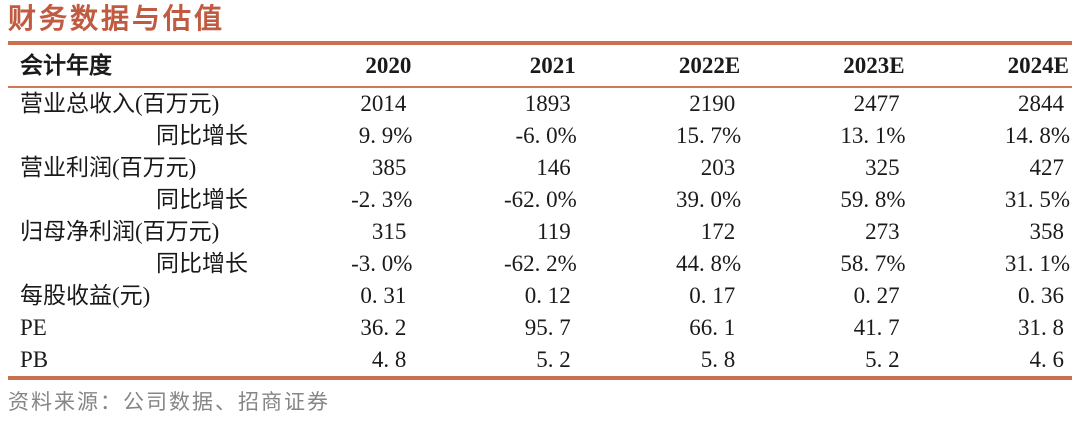  I want to click on table-row-operating-profit: 营业利润(百万元) 385 146 203 325 427, so click(540, 168).